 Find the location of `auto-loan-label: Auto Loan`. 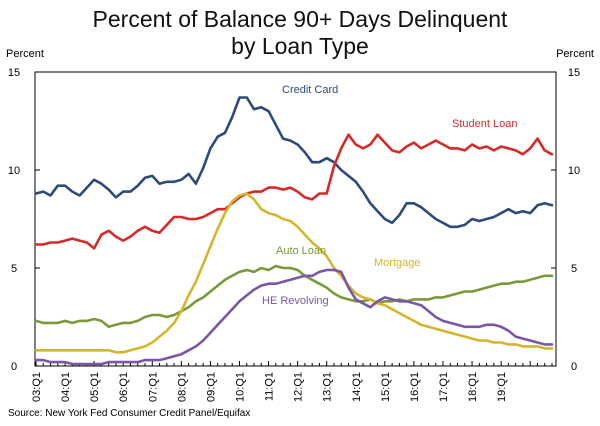

auto-loan-label: Auto Loan is located at coordinates (301, 251).